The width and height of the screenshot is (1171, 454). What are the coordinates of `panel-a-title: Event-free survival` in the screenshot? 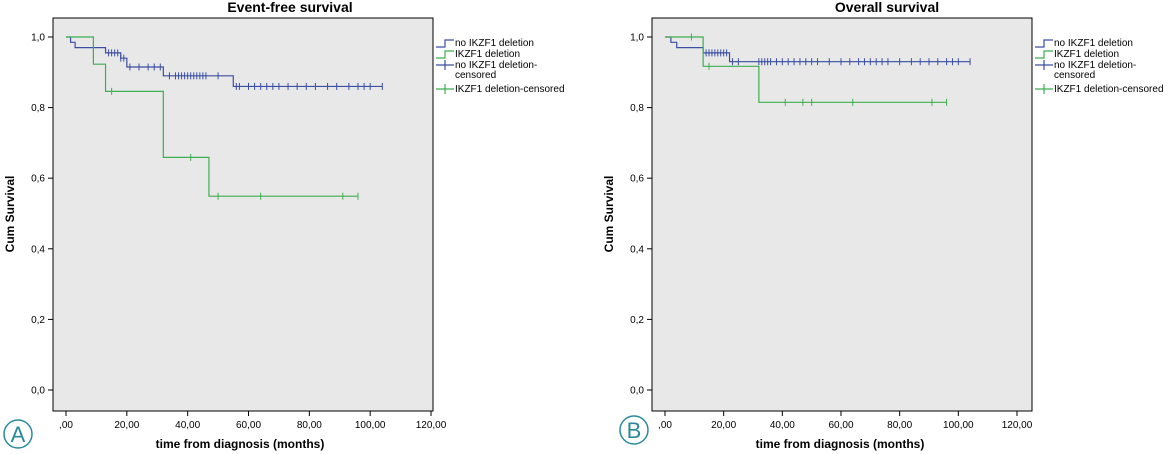 It's located at (289, 7).